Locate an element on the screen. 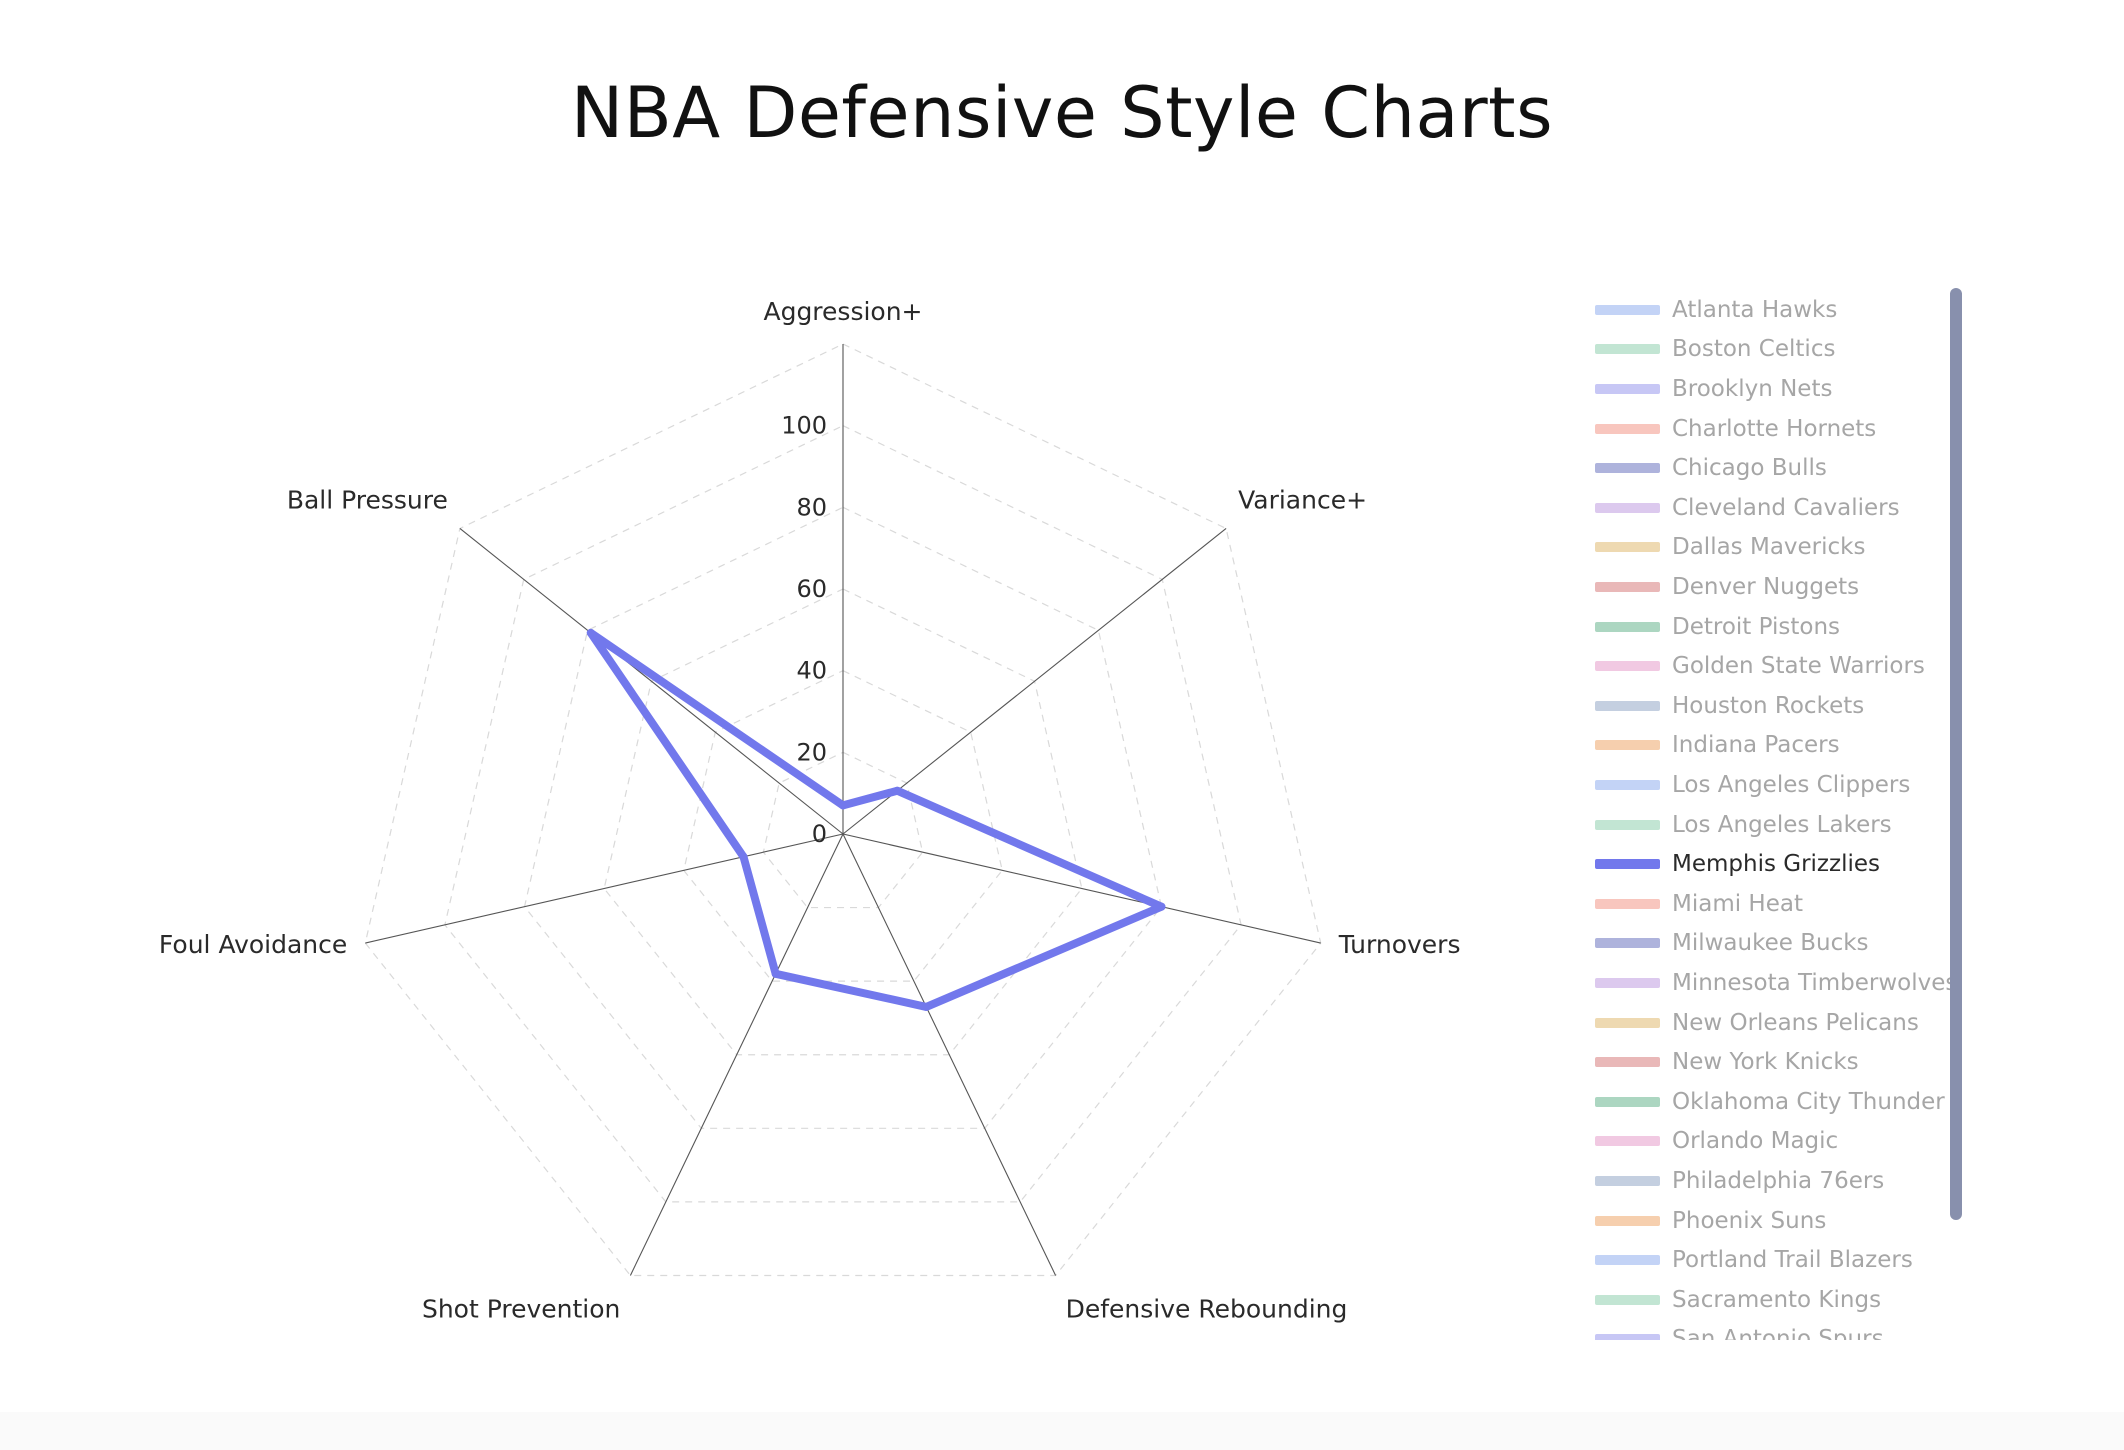 Image resolution: width=2124 pixels, height=1450 pixels. legend-item: Oklahoma City Thunder is located at coordinates (1782, 1102).